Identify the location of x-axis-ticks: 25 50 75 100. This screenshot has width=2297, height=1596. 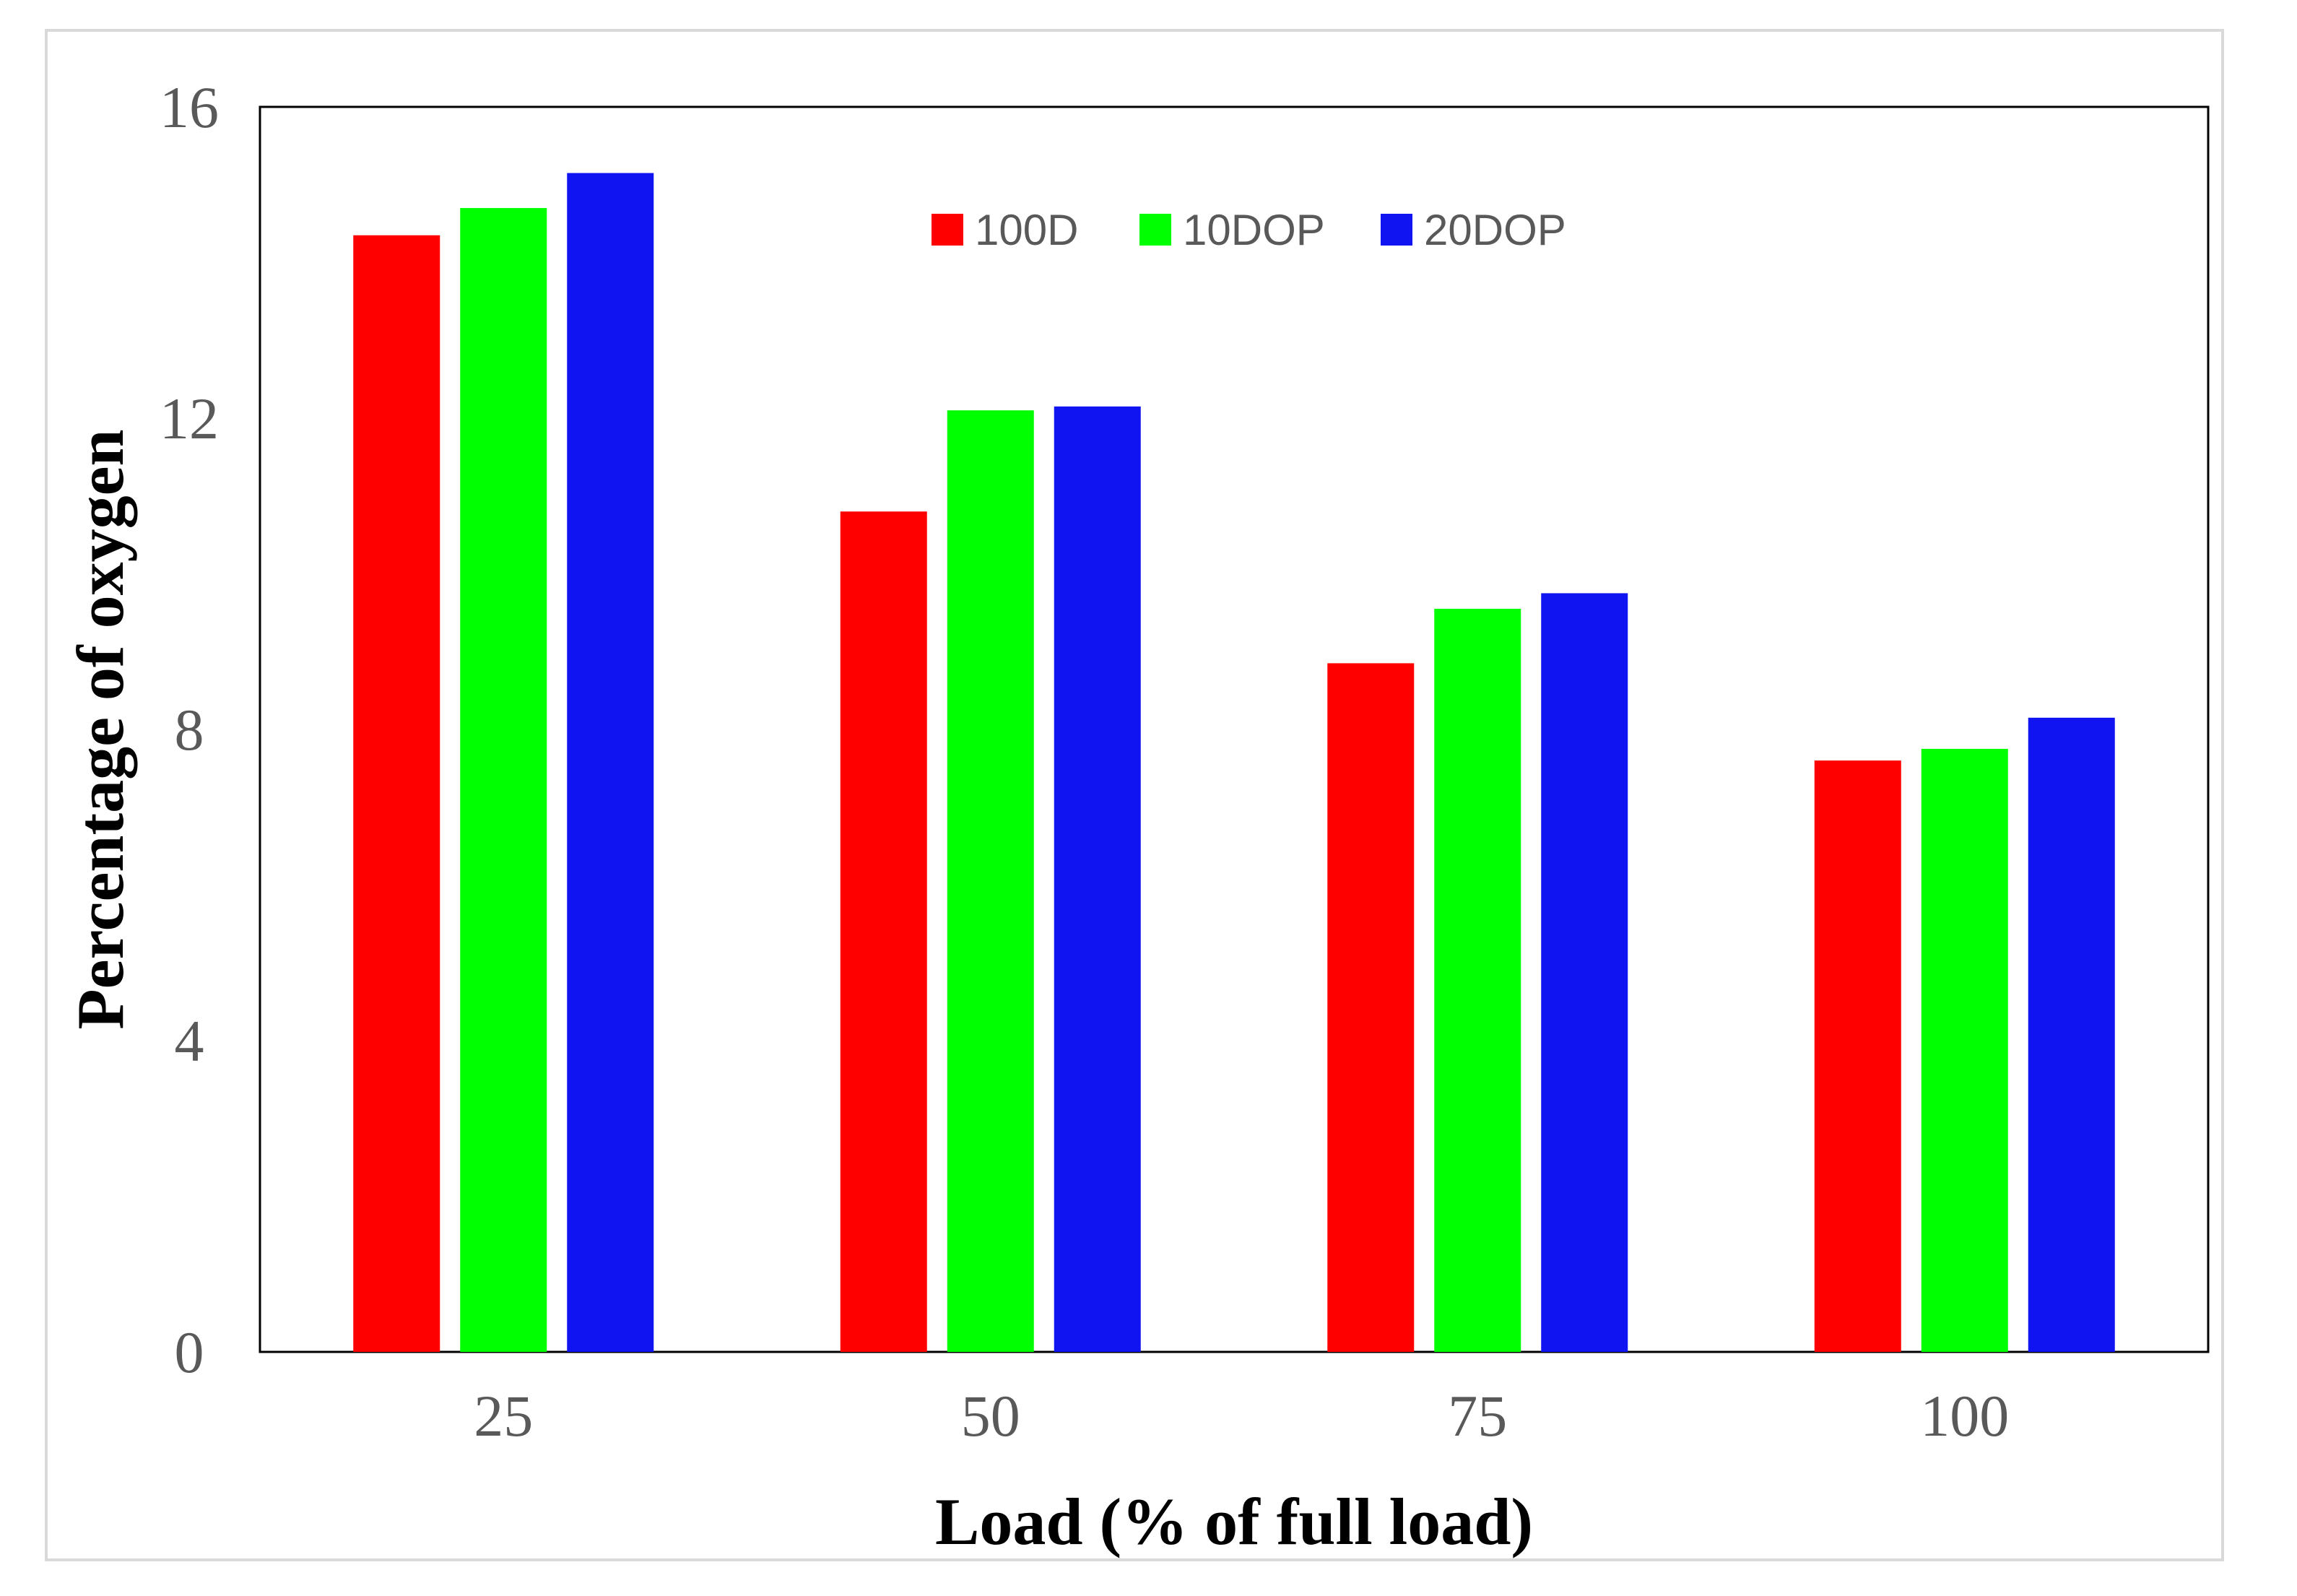
(1241, 1416).